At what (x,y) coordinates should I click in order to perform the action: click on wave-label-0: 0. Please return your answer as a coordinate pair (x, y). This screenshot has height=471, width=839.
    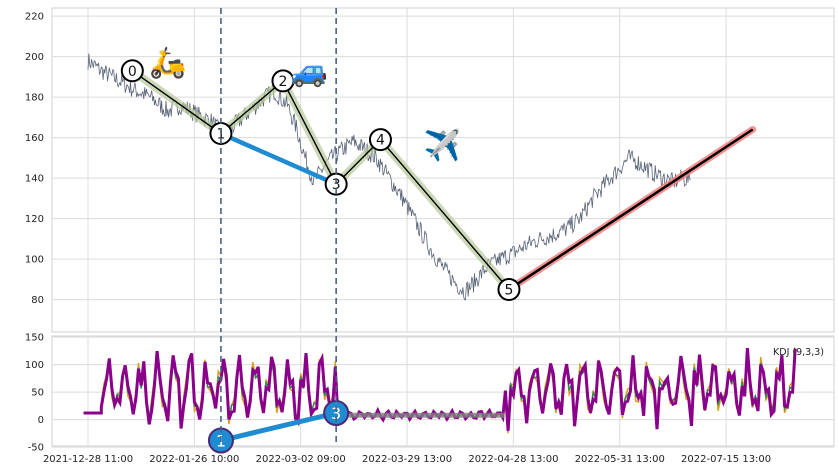
    Looking at the image, I should click on (132, 72).